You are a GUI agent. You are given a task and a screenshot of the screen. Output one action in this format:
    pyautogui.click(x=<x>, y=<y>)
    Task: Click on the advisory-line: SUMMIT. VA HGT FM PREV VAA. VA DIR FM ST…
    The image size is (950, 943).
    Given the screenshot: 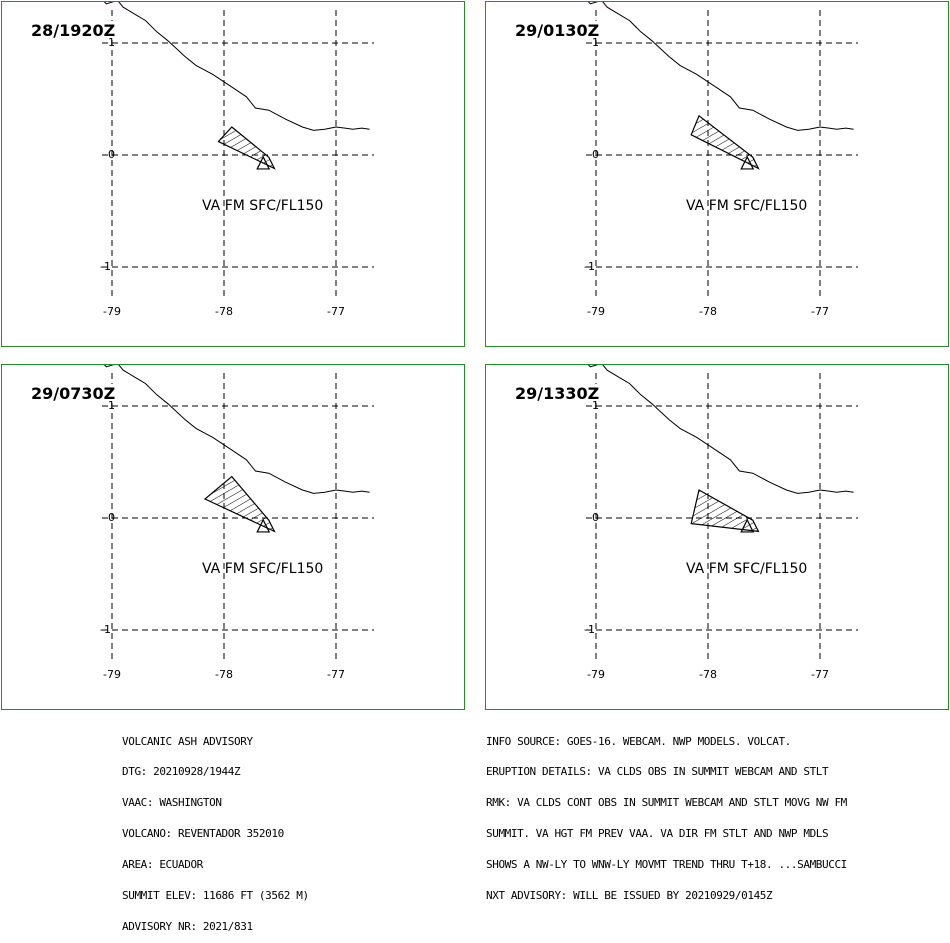 What is the action you would take?
    pyautogui.click(x=657, y=834)
    